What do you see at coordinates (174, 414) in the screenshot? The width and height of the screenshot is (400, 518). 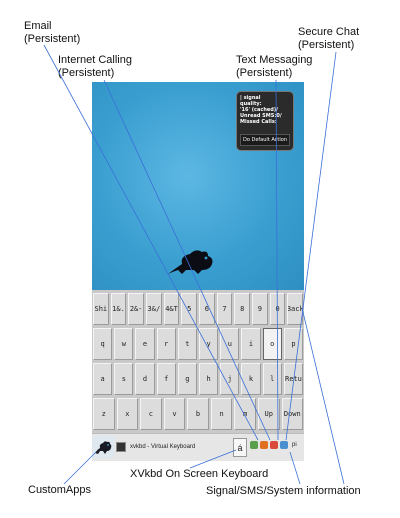 I see `key-v: v` at bounding box center [174, 414].